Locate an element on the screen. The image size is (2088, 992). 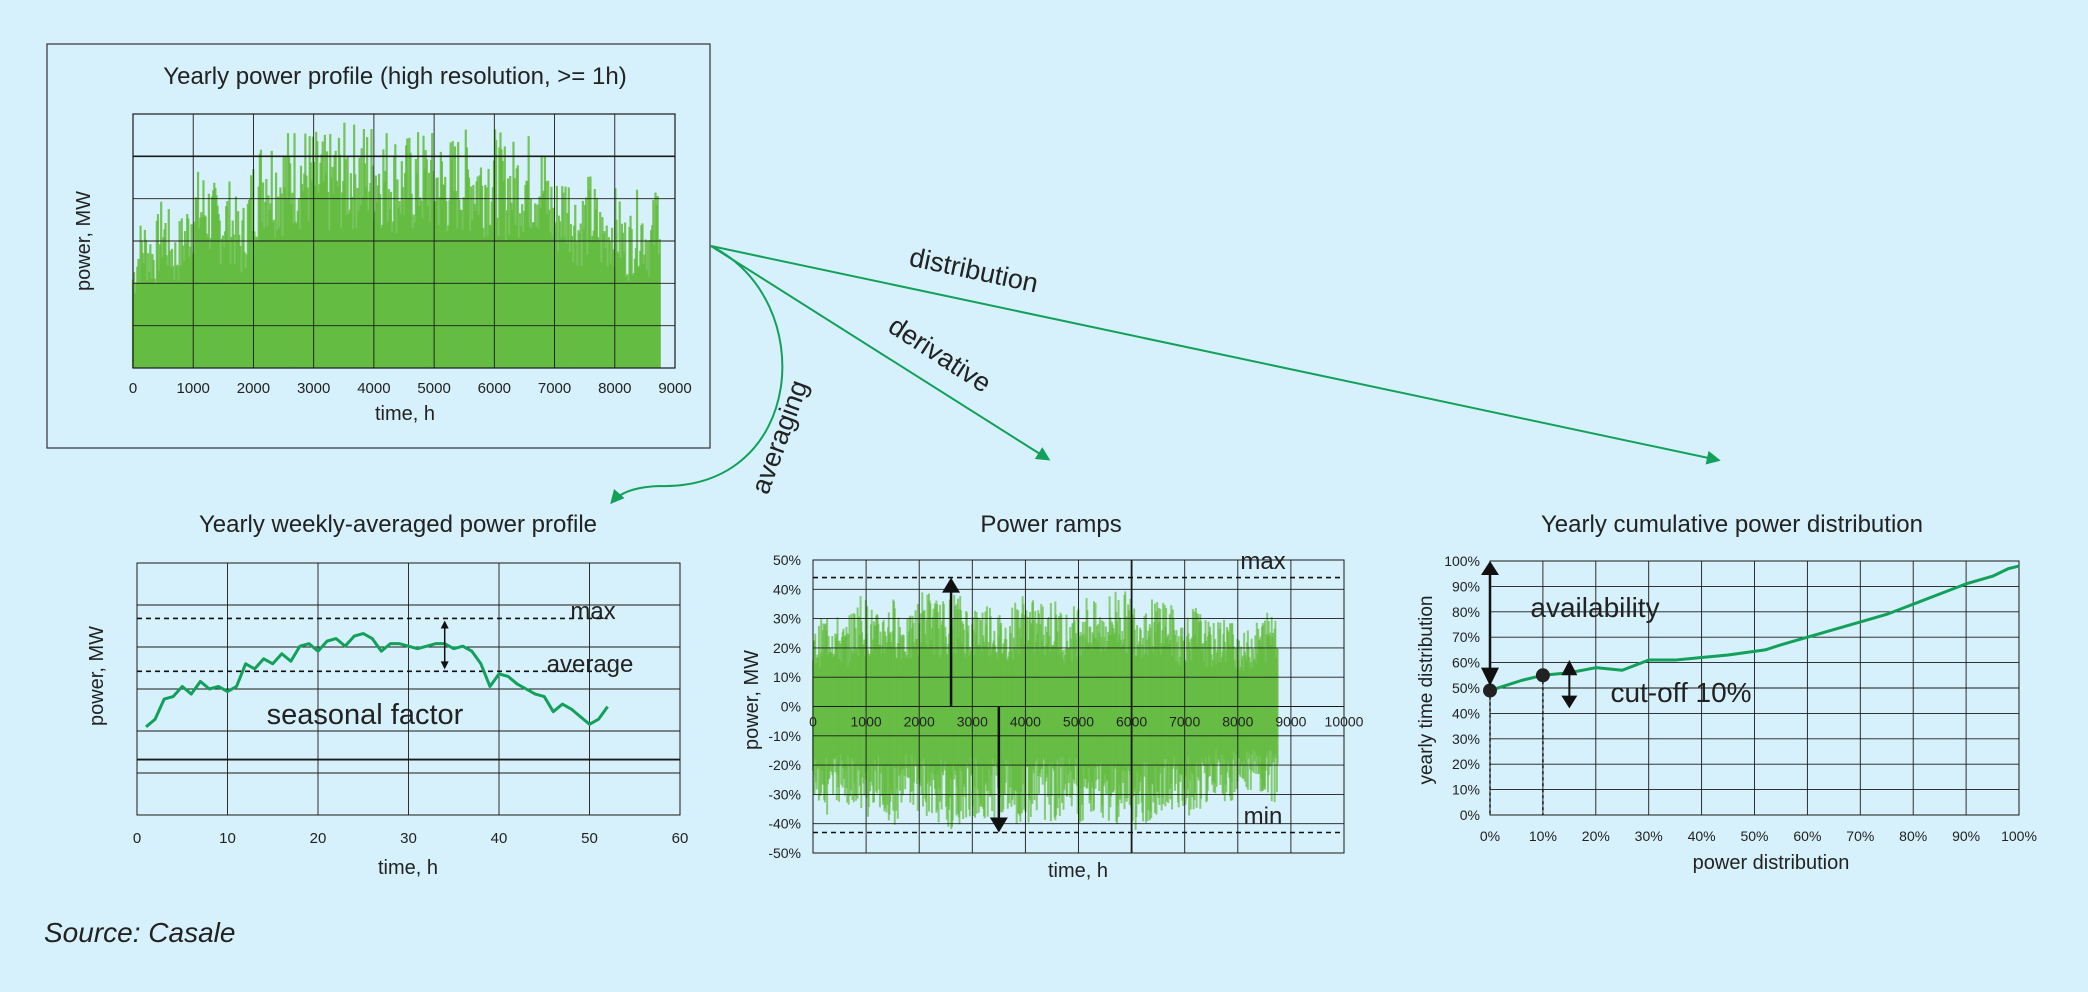
x-tick-label: 30% is located at coordinates (1649, 836).